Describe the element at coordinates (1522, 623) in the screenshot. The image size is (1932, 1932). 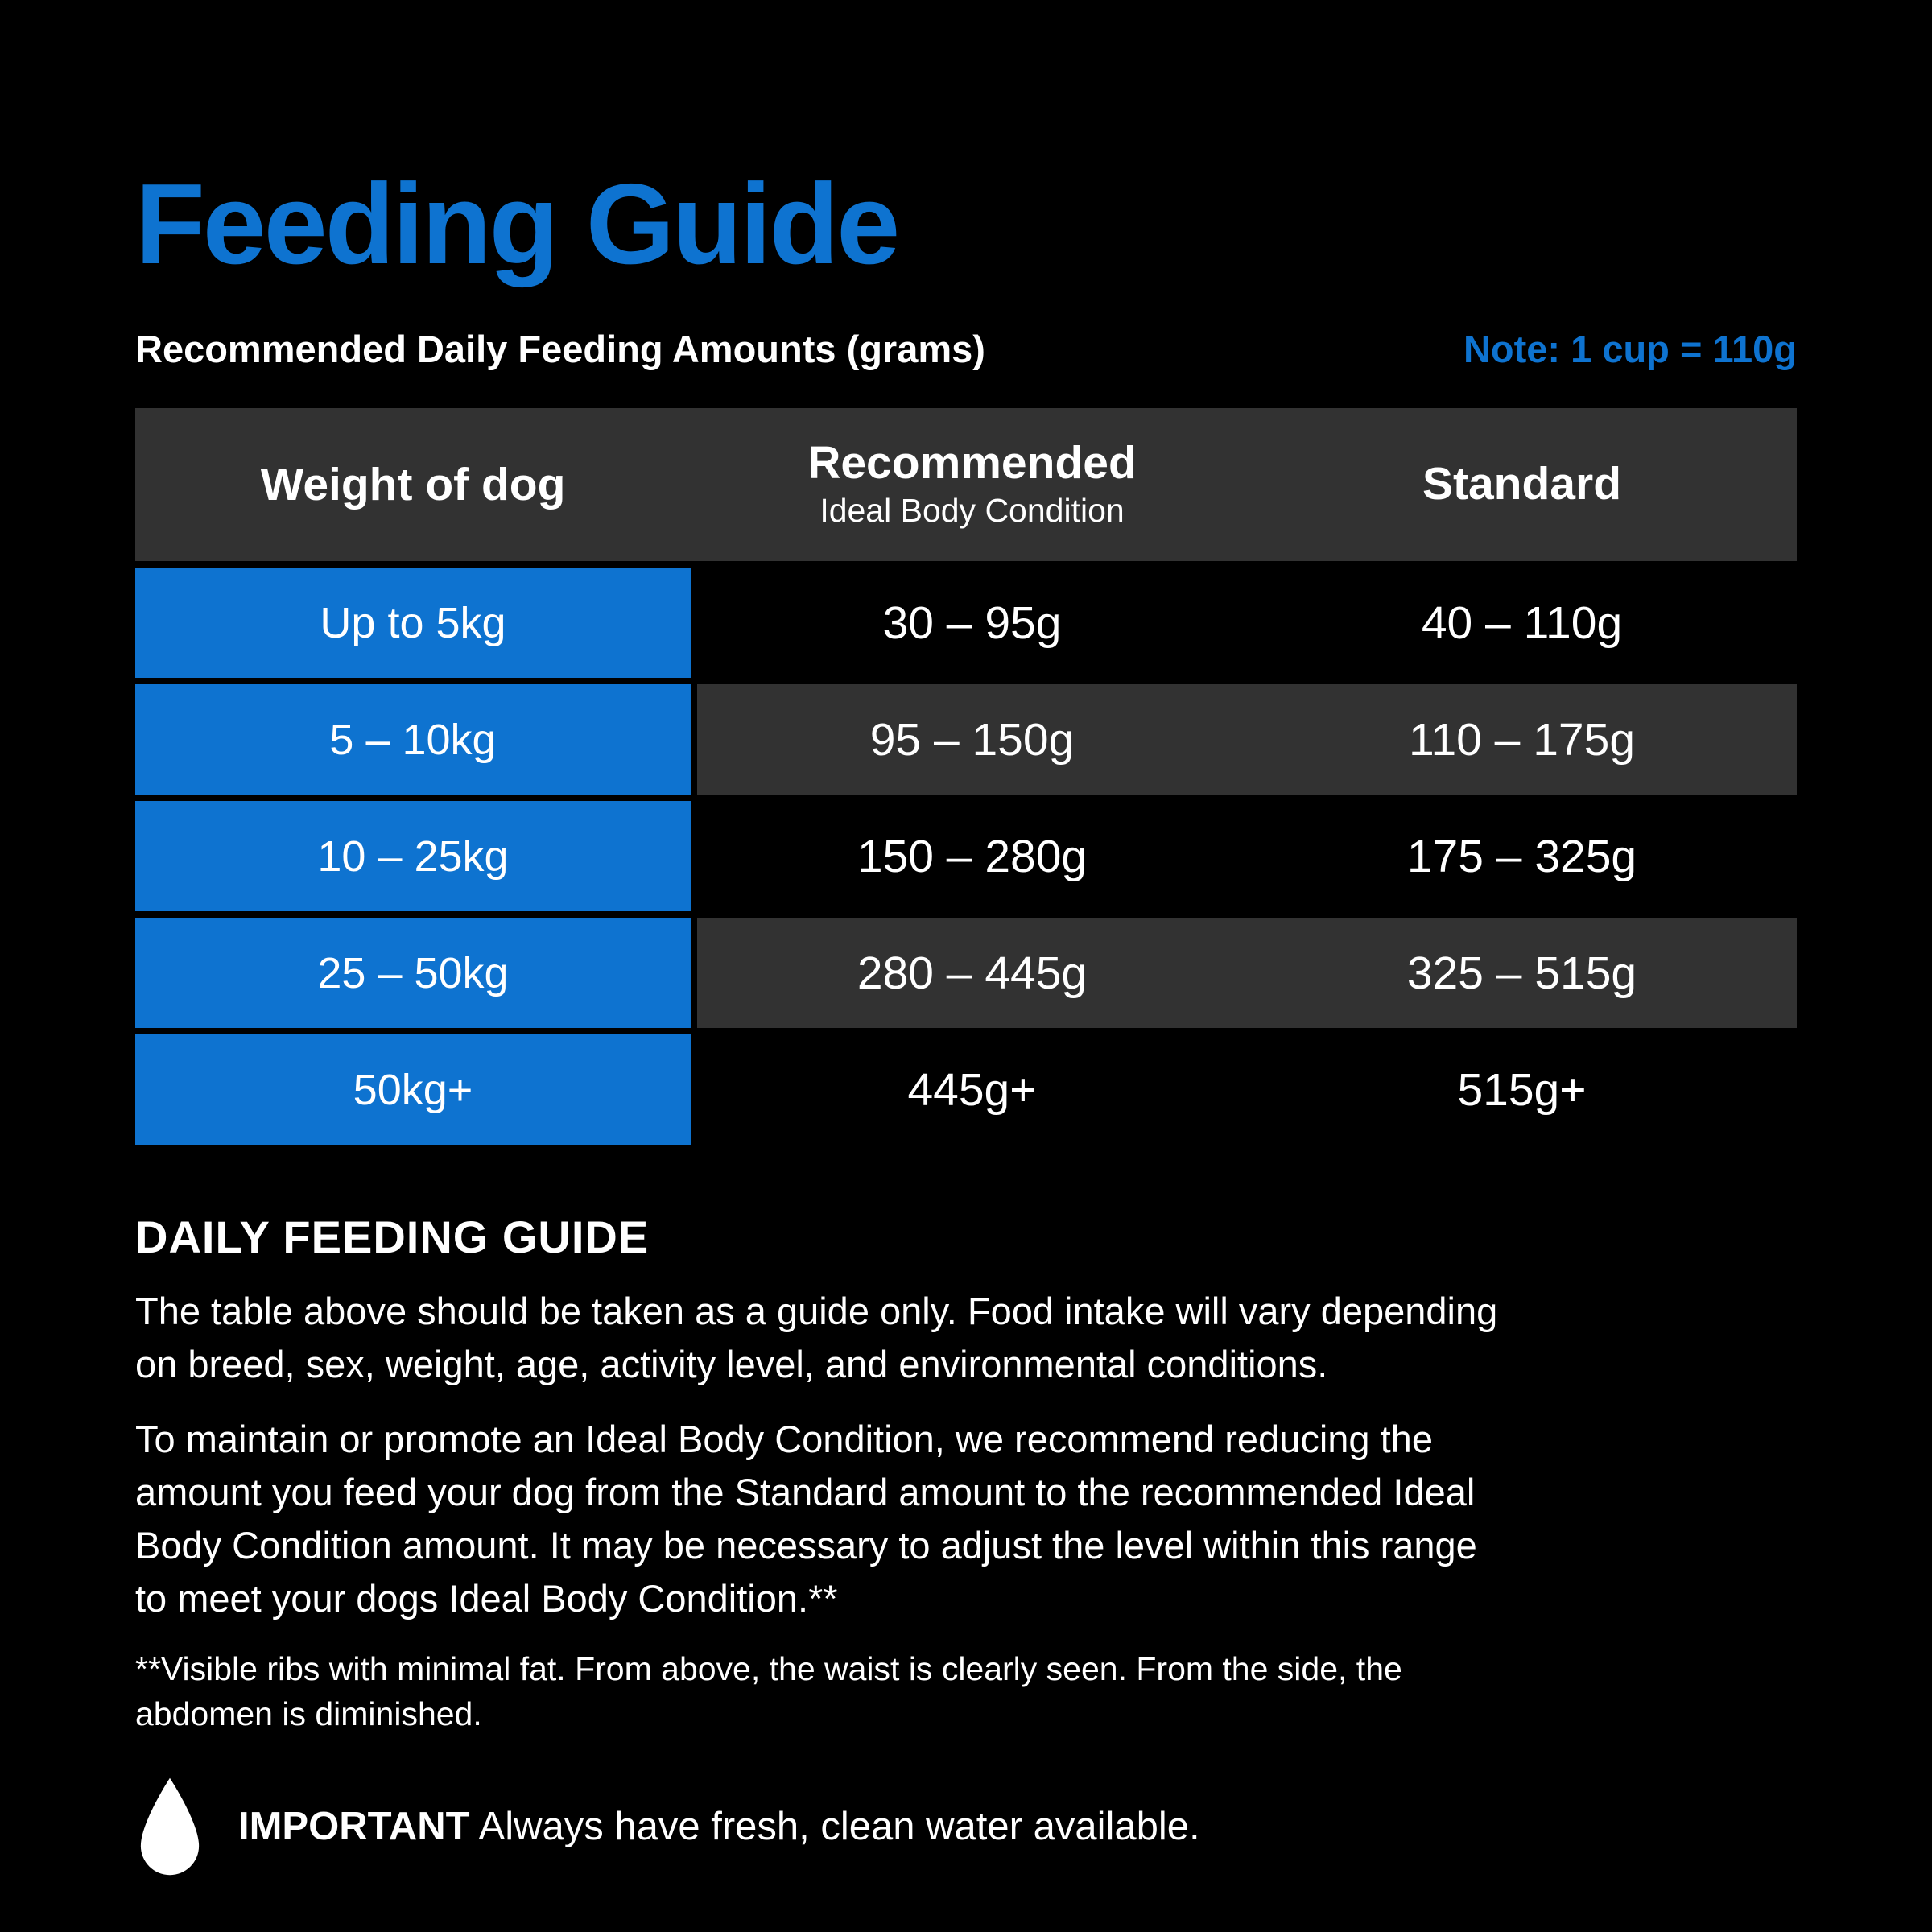
I see `standard-value: 40 – 110g` at that location.